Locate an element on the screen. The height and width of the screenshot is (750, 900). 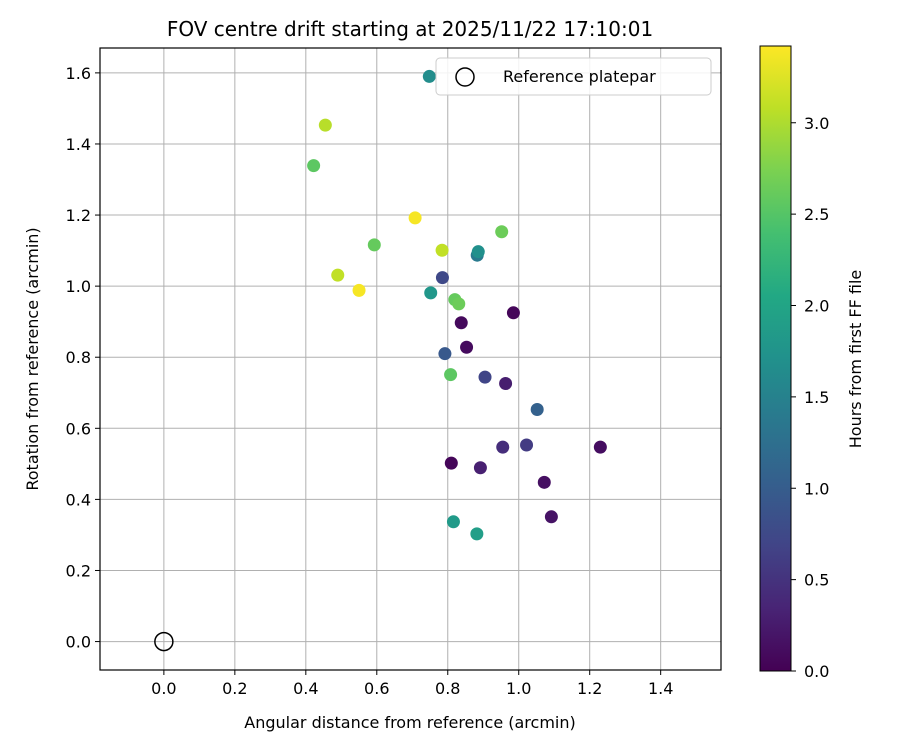
colorbar-tick-label: 3.0 is located at coordinates (816, 123).